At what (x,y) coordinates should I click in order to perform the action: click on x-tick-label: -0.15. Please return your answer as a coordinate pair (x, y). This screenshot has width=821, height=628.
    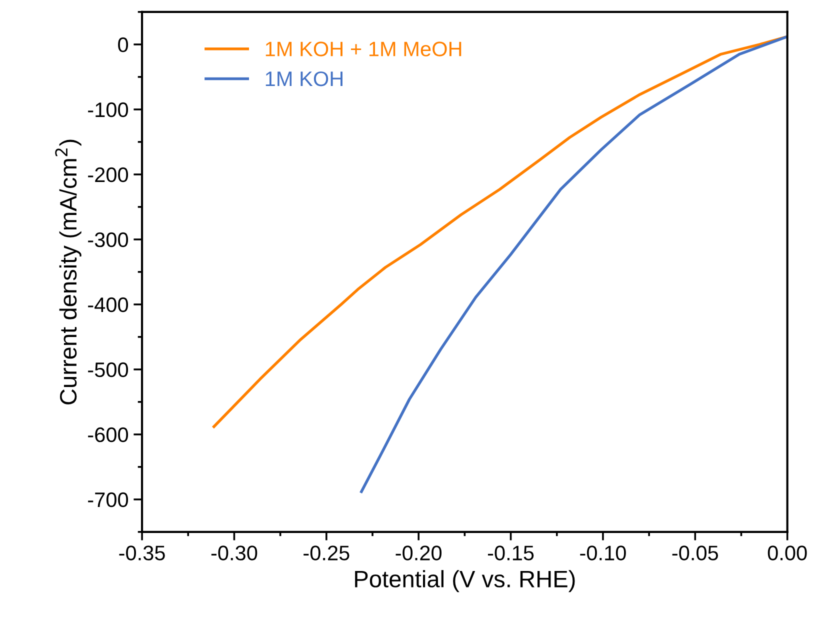
    Looking at the image, I should click on (511, 553).